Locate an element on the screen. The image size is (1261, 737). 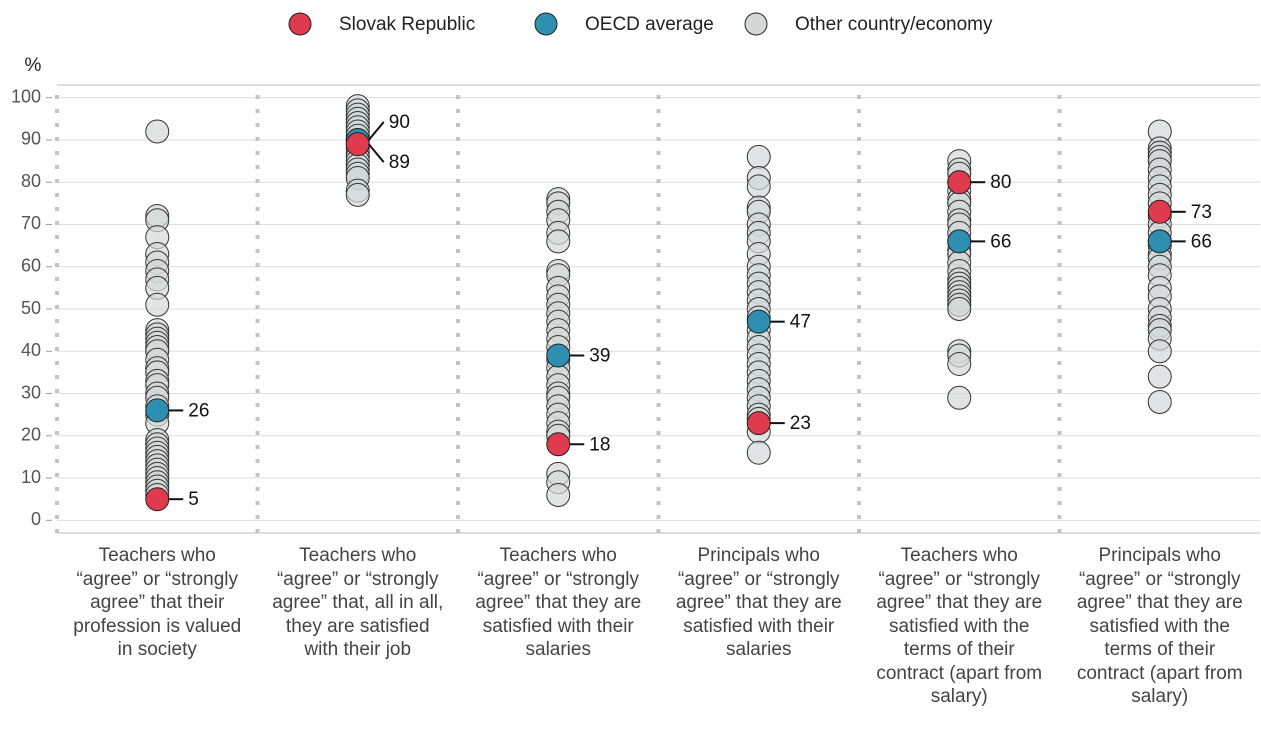
y-tick-label: 90 is located at coordinates (31, 139).